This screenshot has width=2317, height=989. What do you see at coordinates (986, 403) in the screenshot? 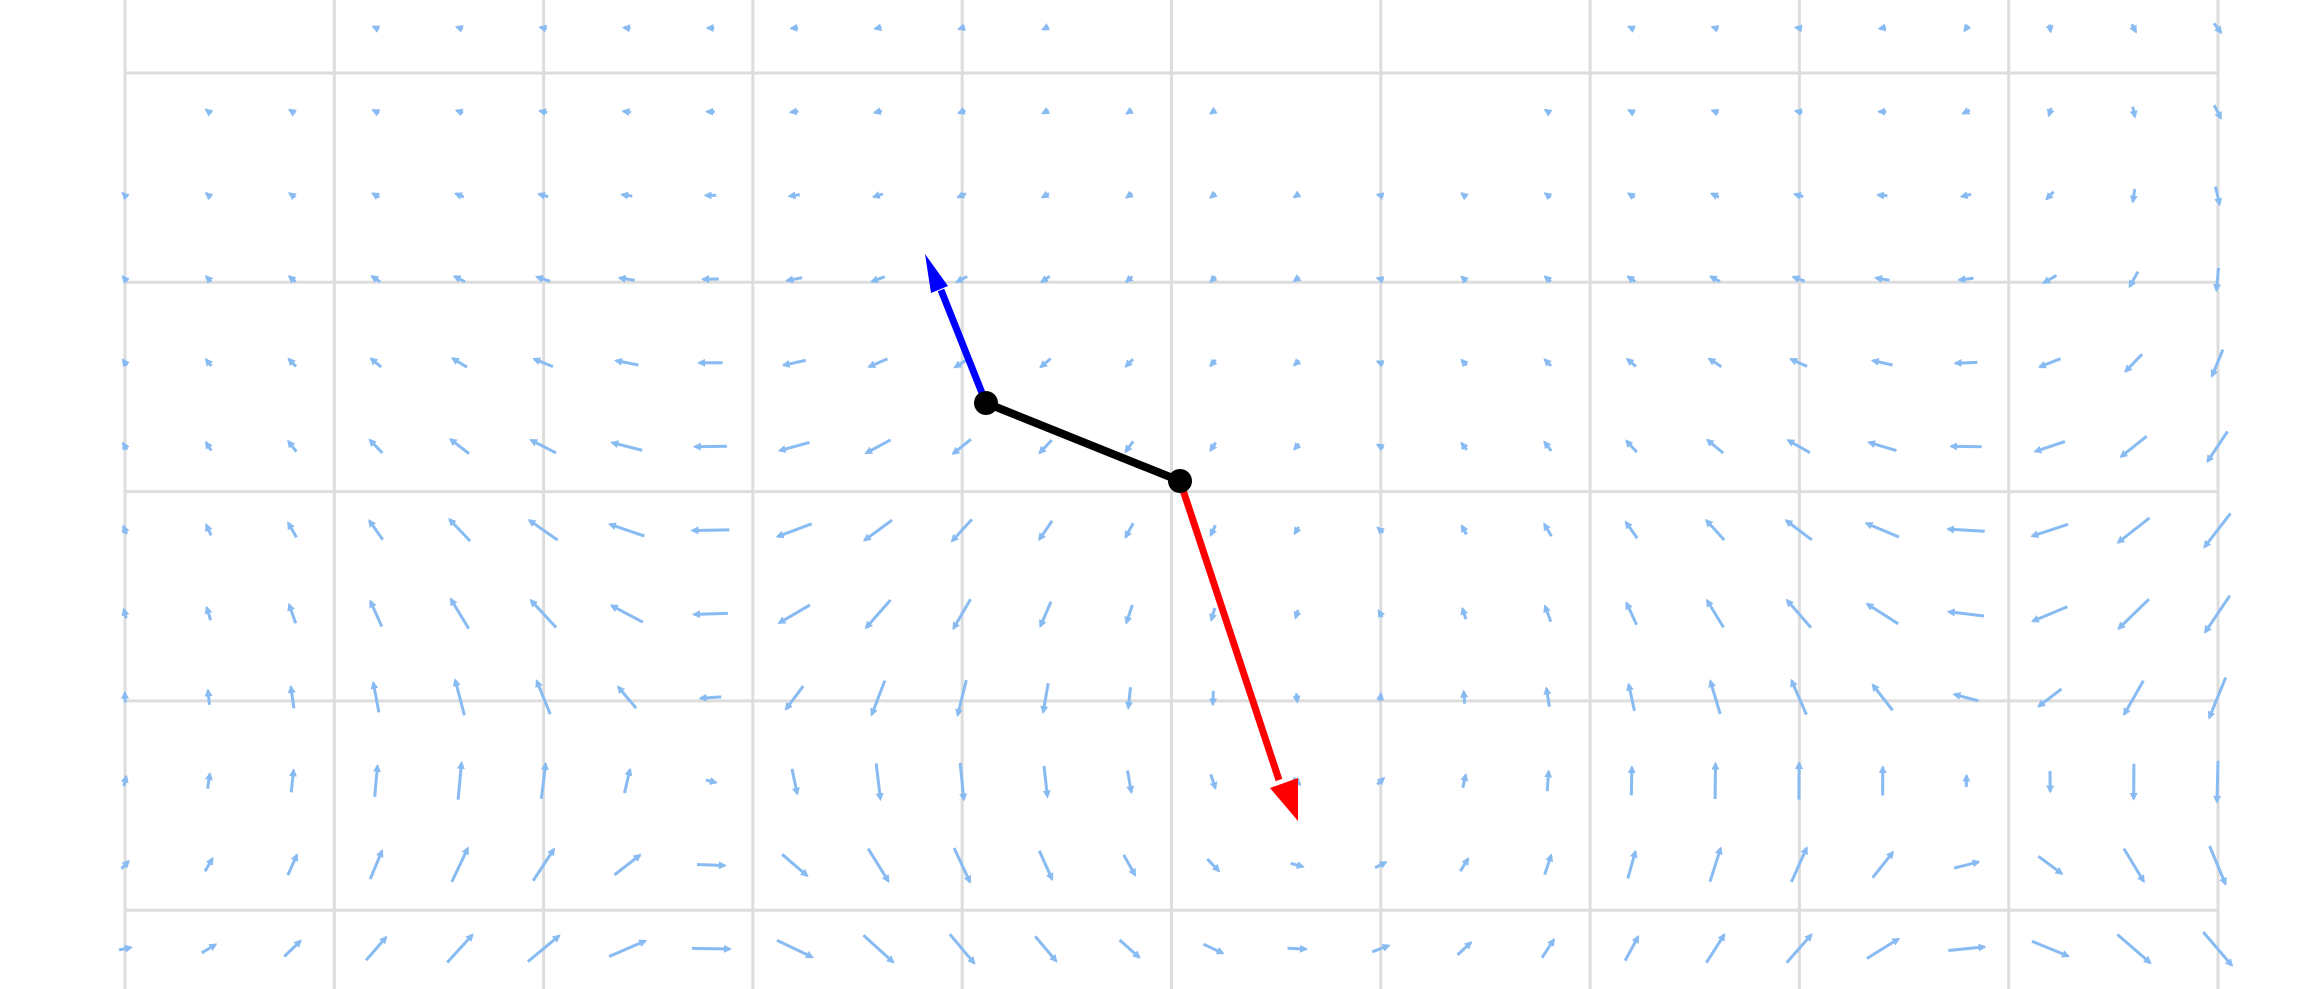
I see `joint-left` at bounding box center [986, 403].